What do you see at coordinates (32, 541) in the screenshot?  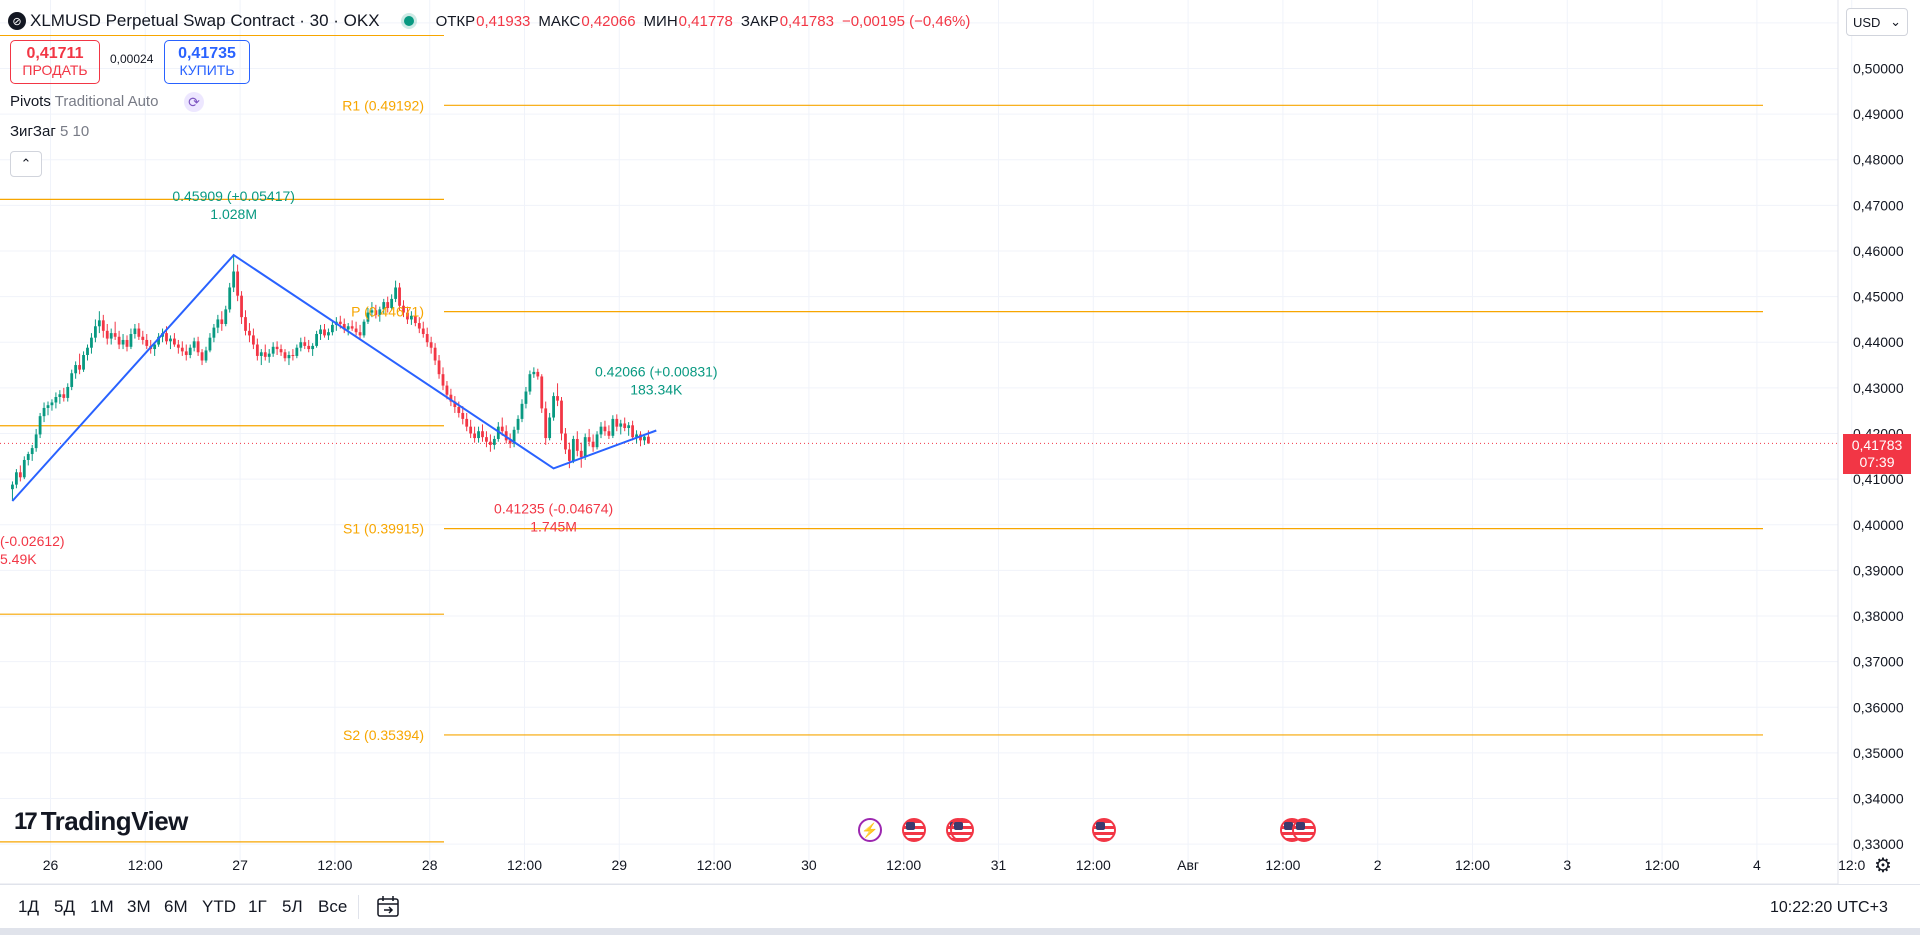 I see `zigzag-label-change: (-0.02612)` at bounding box center [32, 541].